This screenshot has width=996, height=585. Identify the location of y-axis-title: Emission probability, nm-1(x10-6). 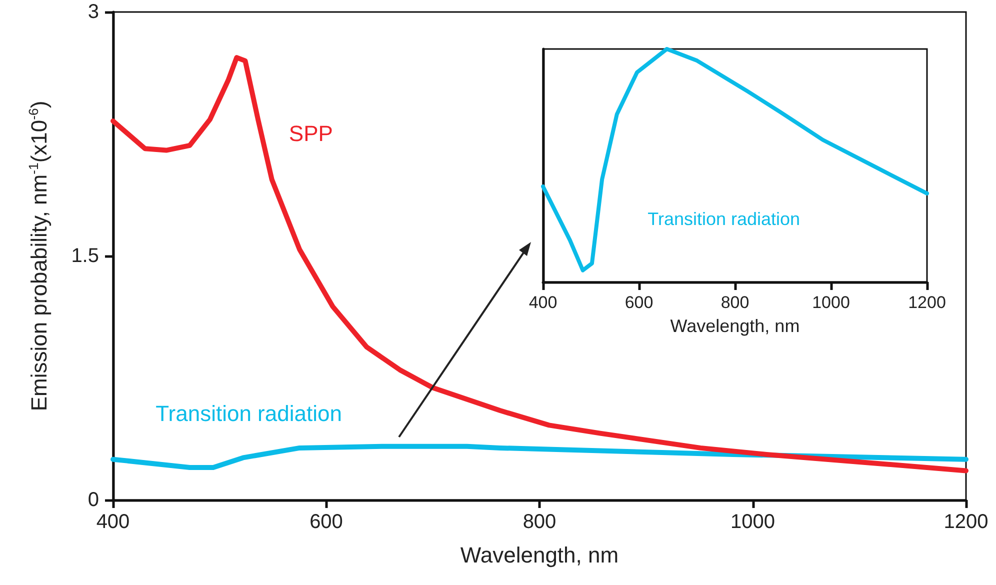
(39, 256).